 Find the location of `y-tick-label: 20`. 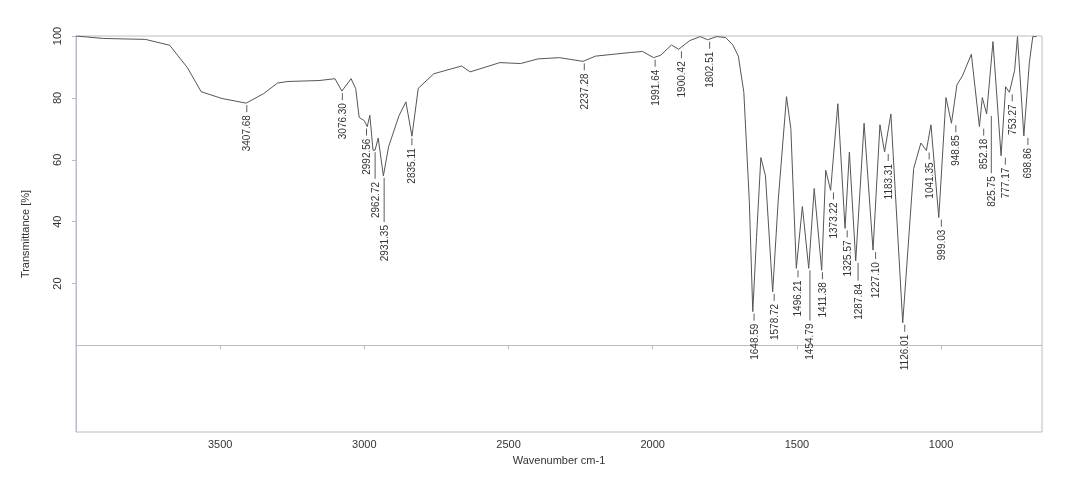

y-tick-label: 20 is located at coordinates (56, 283).